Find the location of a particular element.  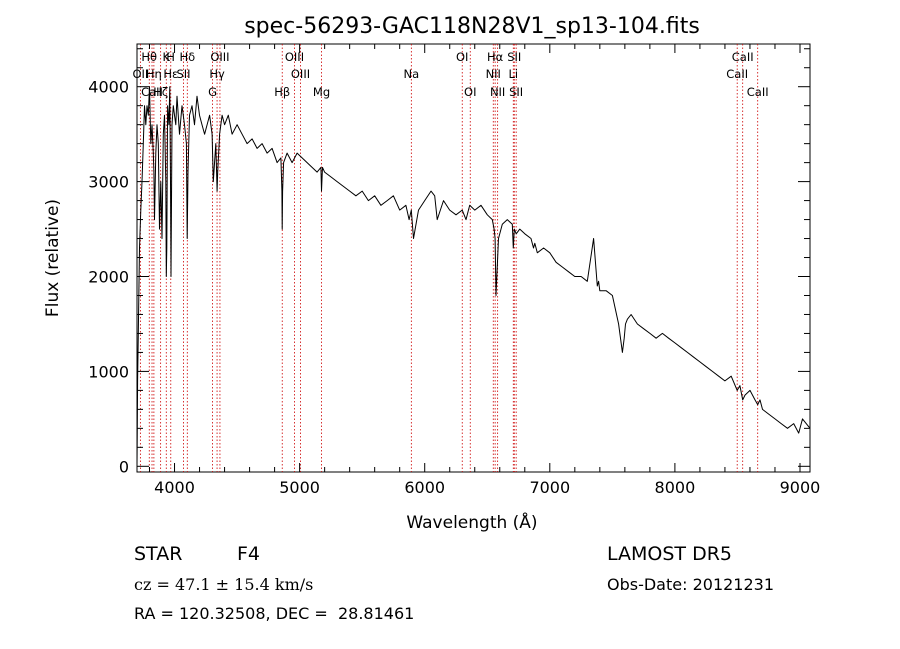

line-label: Na is located at coordinates (412, 74).